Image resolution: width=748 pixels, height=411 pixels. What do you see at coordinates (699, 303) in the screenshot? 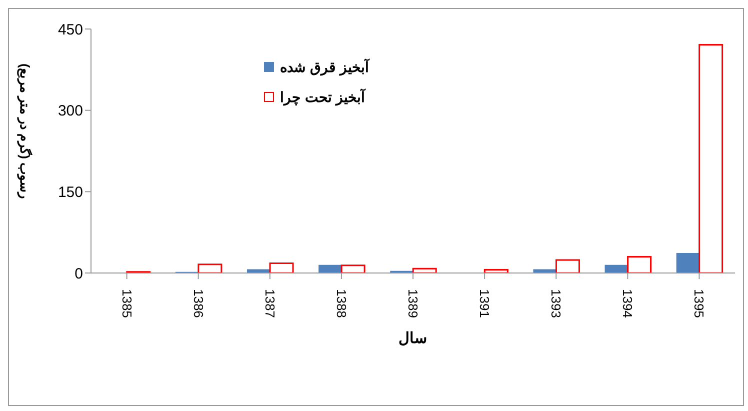
I see `x-tick-label: 1395` at bounding box center [699, 303].